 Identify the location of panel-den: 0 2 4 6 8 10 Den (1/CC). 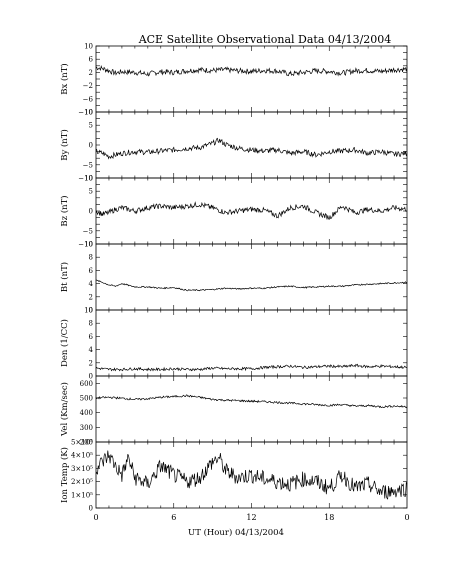
(233, 344).